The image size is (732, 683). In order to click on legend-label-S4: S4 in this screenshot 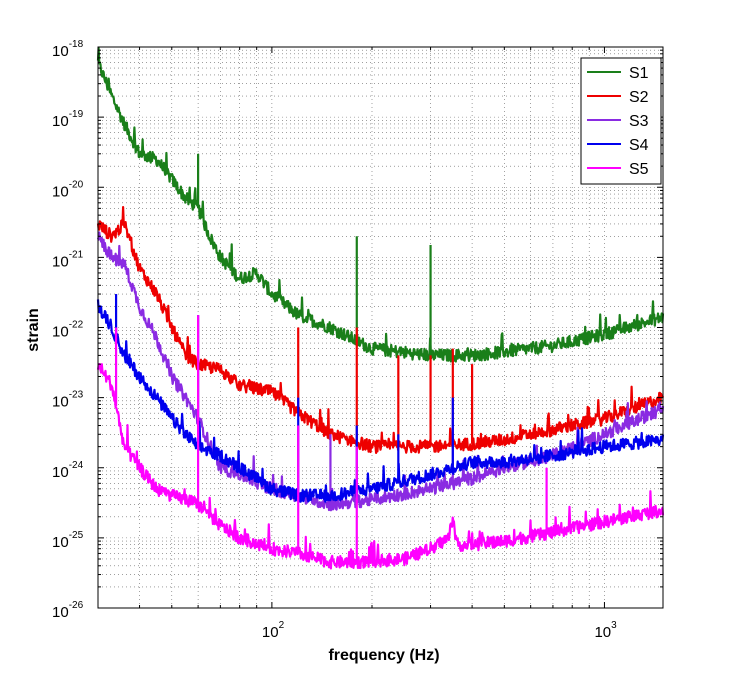, I will do `click(639, 145)`.